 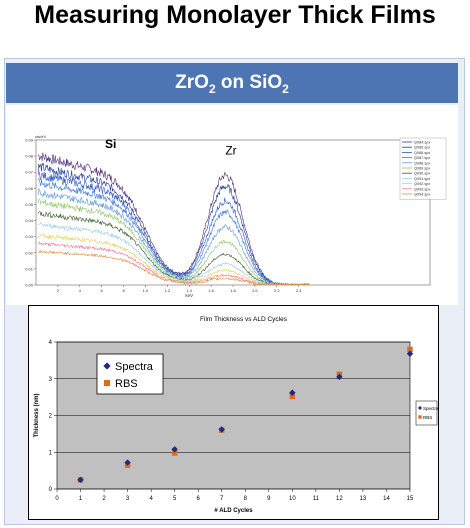 I want to click on slide-title: Measuring Monolayer Thick Films, so click(x=235, y=15).